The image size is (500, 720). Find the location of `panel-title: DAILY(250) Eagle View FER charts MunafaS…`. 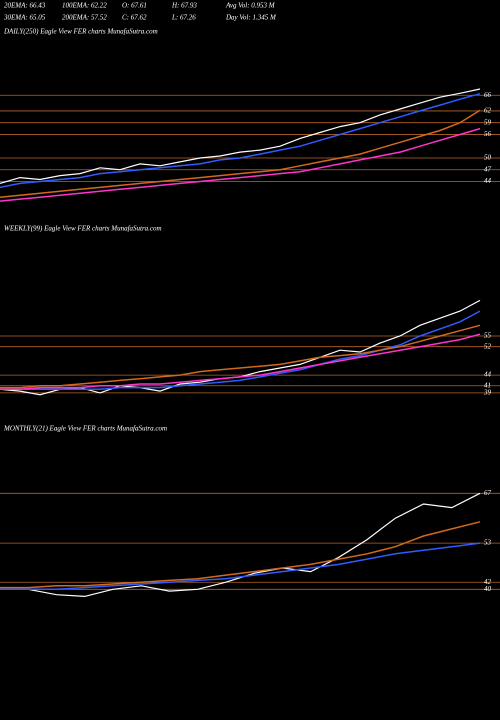

panel-title: DAILY(250) Eagle View FER charts MunafaS… is located at coordinates (80, 32).